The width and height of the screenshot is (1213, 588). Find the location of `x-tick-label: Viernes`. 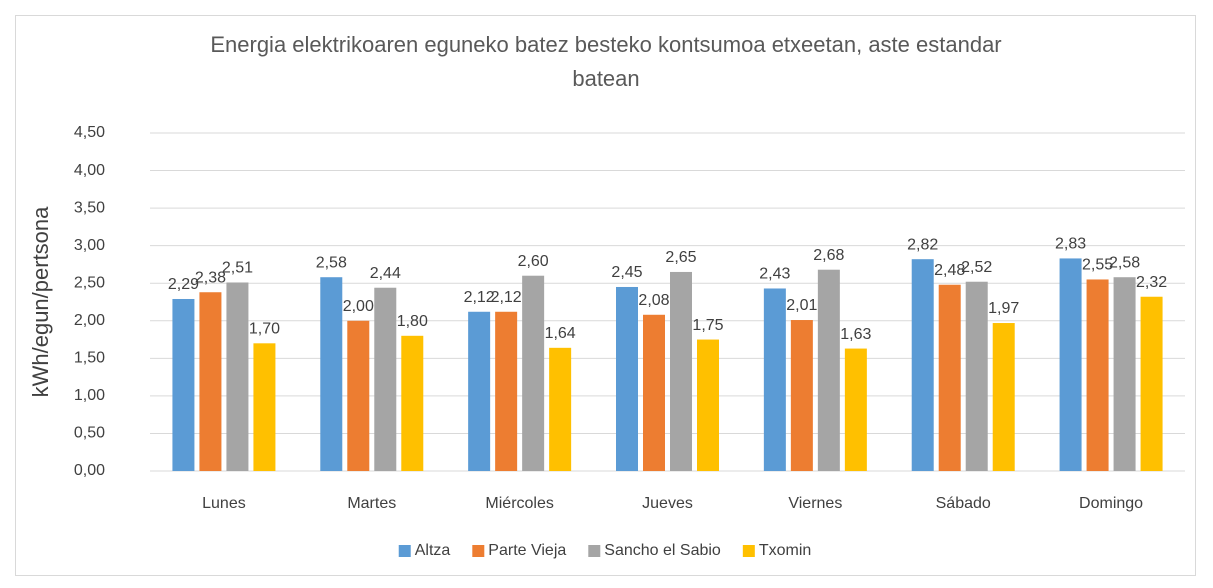

x-tick-label: Viernes is located at coordinates (815, 503).